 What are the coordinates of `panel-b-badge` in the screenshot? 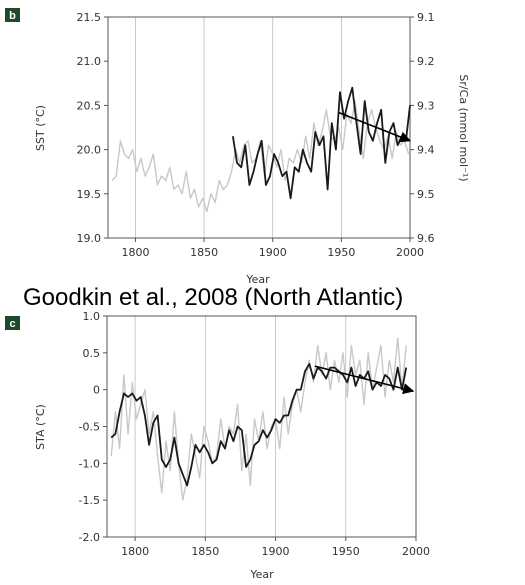 It's located at (12, 15).